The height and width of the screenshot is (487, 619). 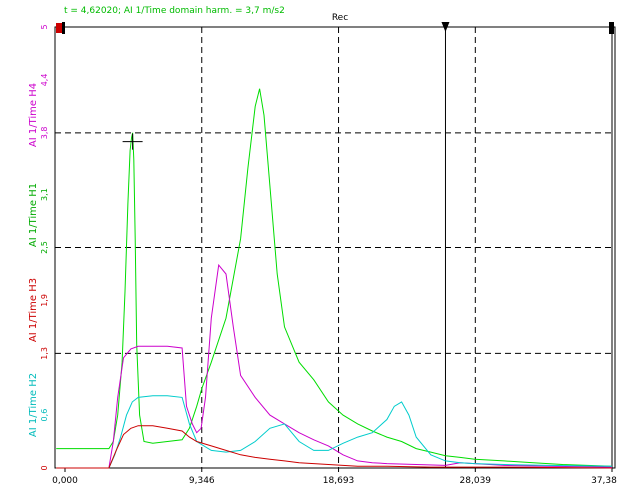 What do you see at coordinates (33, 115) in the screenshot?
I see `axis-label-0: AI 1/Time H4` at bounding box center [33, 115].